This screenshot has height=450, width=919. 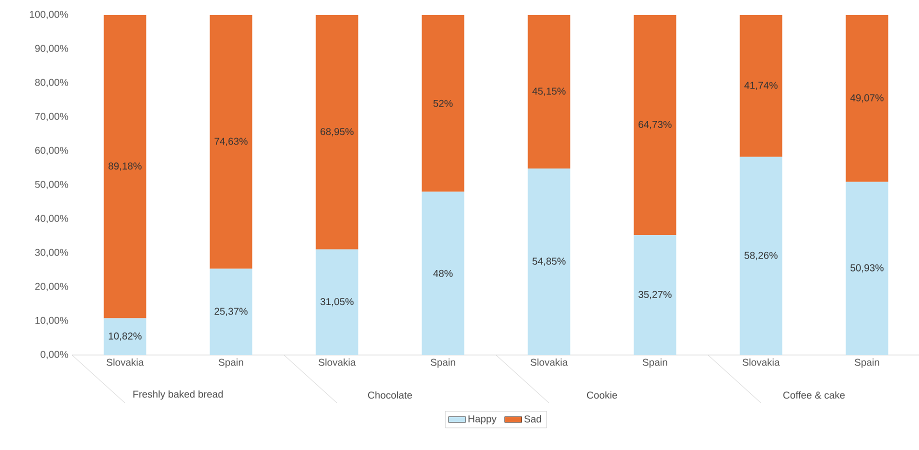 I want to click on data-label: 10,82%, so click(x=125, y=336).